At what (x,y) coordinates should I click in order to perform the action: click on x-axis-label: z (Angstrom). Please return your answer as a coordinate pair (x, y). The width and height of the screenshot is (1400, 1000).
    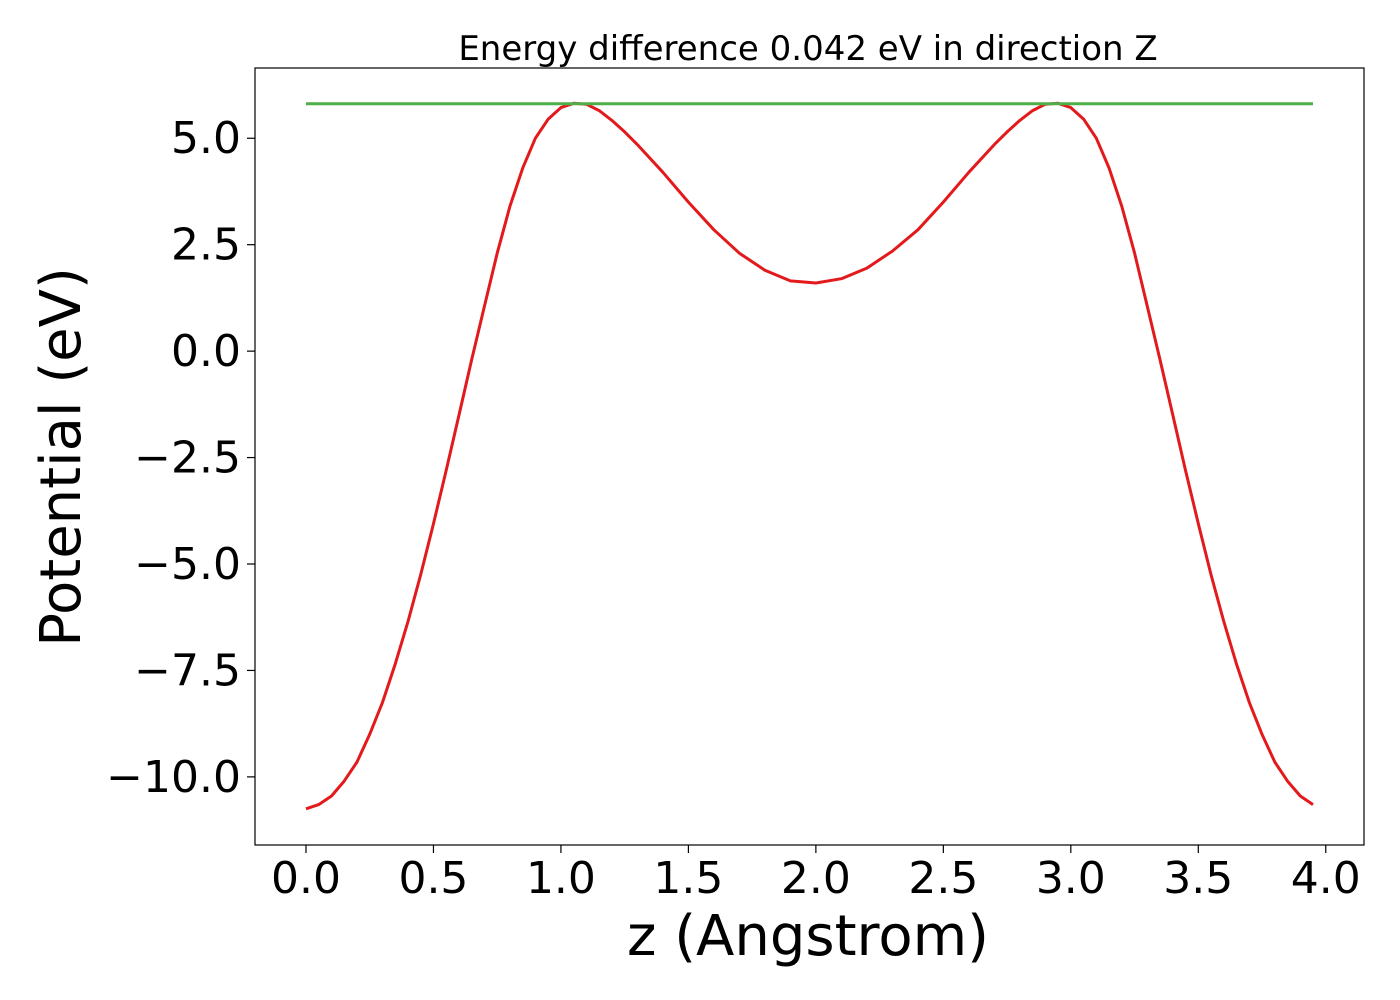
    Looking at the image, I should click on (808, 936).